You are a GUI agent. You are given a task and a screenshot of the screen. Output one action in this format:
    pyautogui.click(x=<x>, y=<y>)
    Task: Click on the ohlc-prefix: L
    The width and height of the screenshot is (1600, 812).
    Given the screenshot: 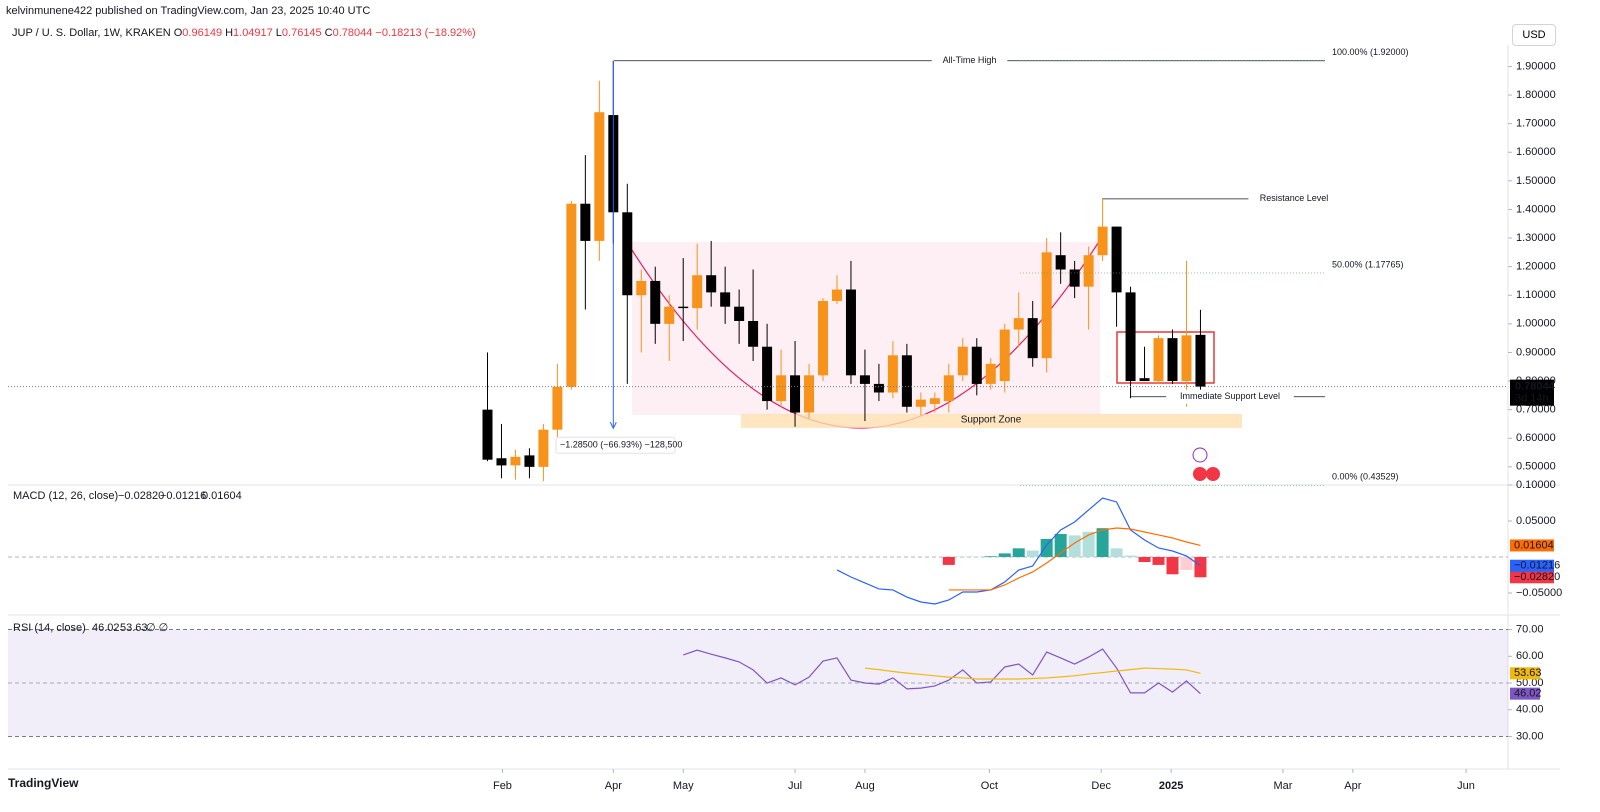 What is the action you would take?
    pyautogui.click(x=278, y=33)
    